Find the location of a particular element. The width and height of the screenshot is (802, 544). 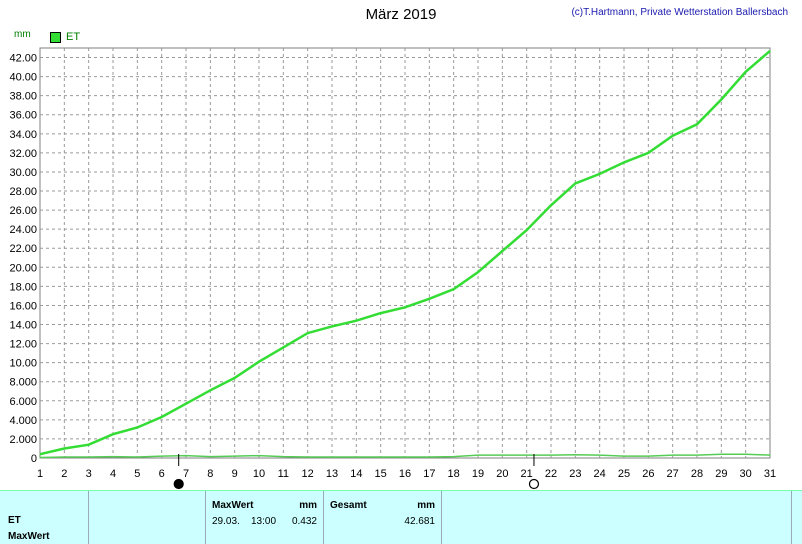

chart-title: März 2019 is located at coordinates (401, 14).